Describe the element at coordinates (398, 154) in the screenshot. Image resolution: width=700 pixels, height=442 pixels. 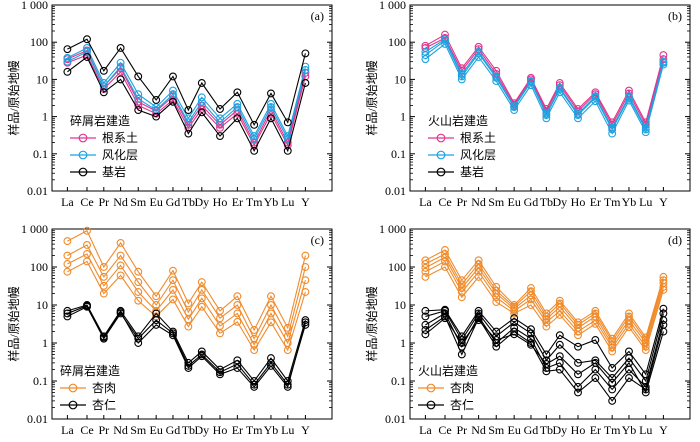
I see `y-tick-label: 0.1` at that location.